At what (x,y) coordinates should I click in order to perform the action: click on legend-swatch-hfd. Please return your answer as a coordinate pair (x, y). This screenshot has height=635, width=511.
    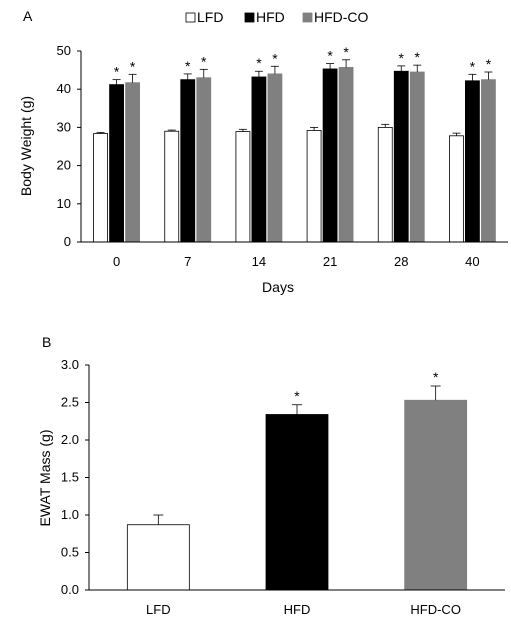
    Looking at the image, I should click on (249, 17).